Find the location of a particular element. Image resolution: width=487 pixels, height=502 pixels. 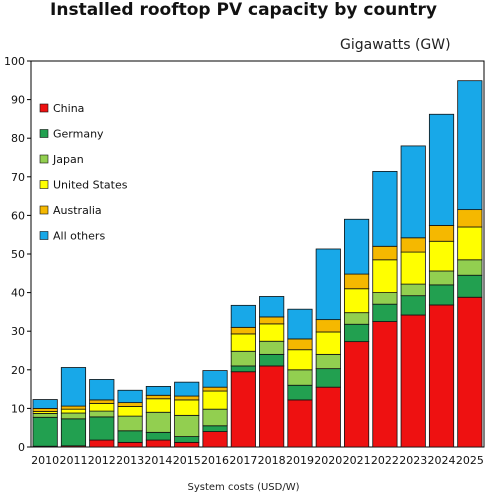

x-tick-label: 2021 is located at coordinates (357, 460).